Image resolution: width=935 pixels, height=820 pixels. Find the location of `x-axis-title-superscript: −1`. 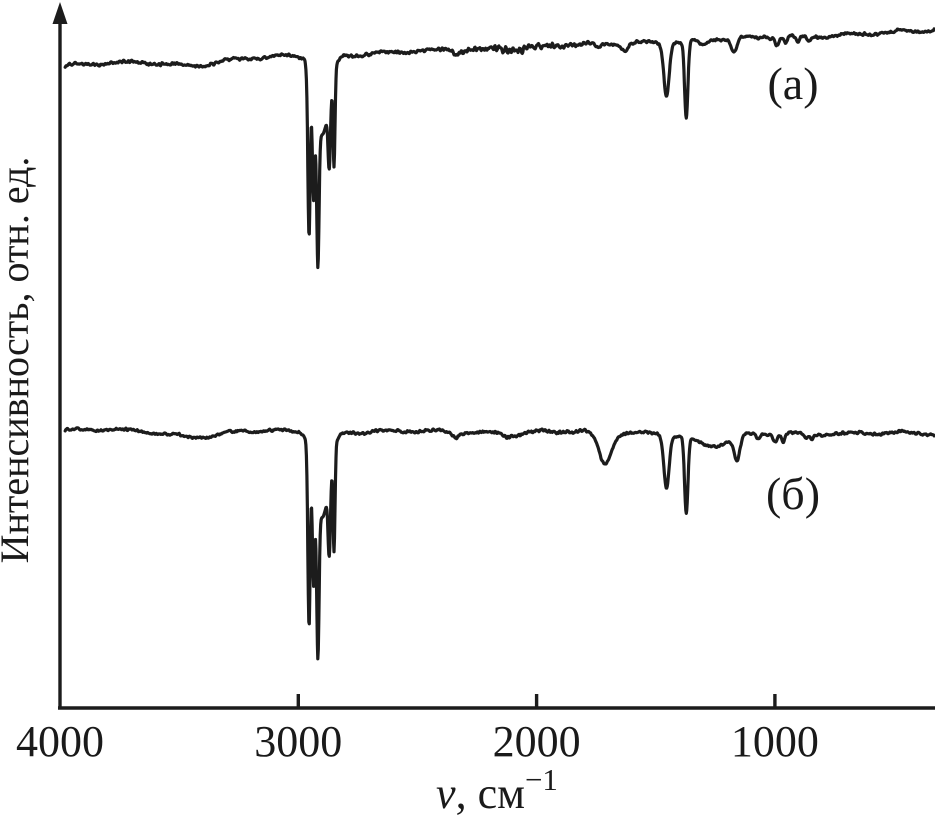

x-axis-title-superscript: −1 is located at coordinates (541, 779).